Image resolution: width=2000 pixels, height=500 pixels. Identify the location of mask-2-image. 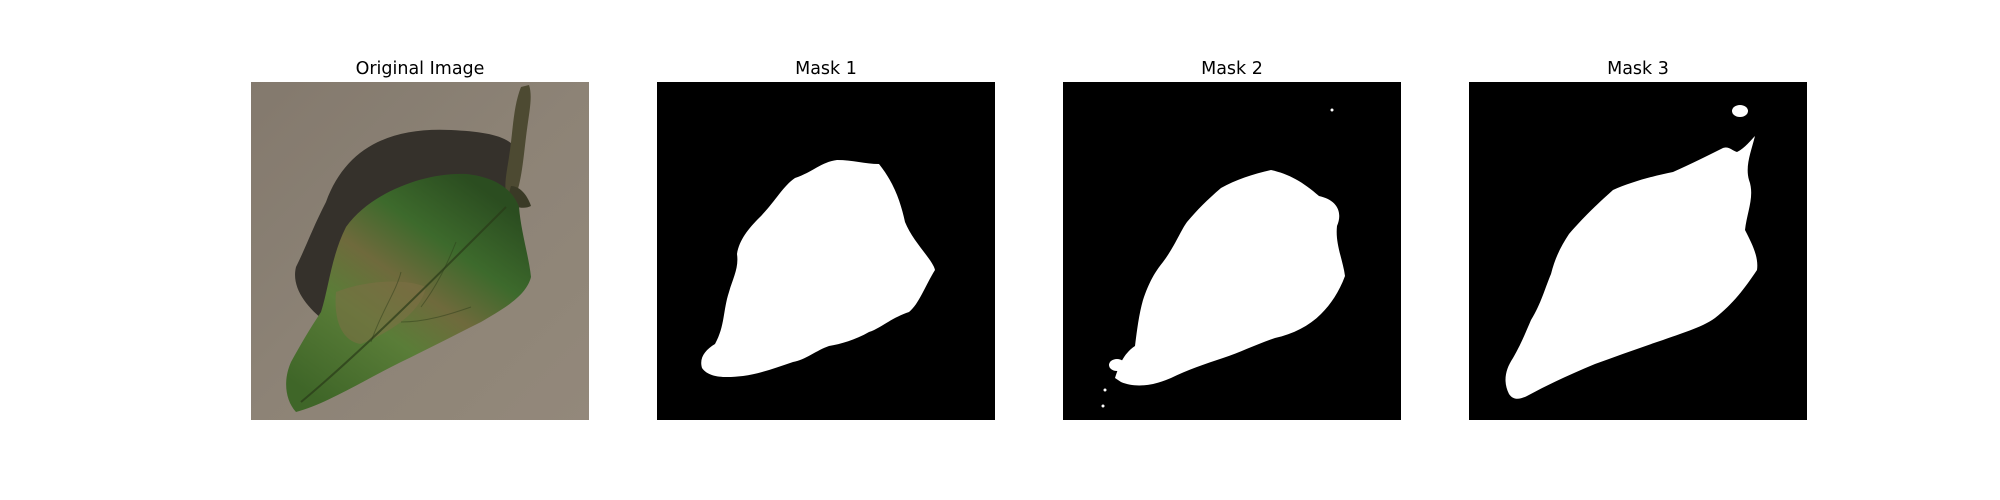
(1232, 251).